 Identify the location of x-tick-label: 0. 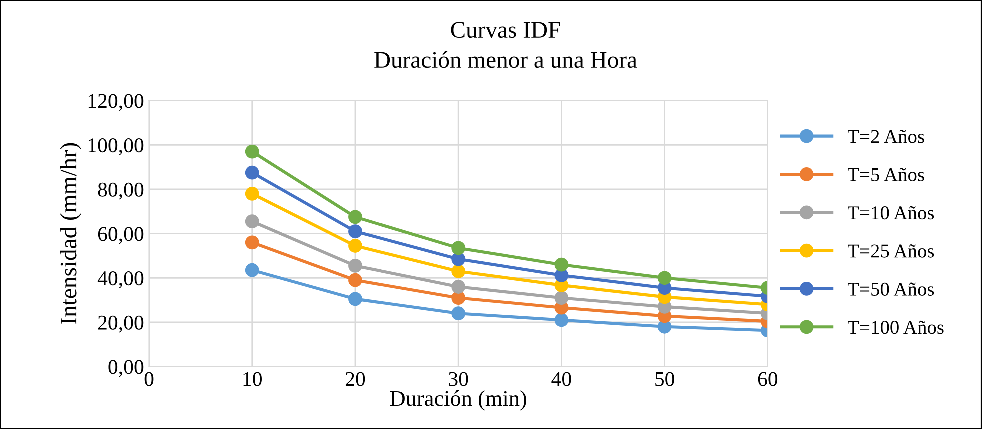
(149, 379).